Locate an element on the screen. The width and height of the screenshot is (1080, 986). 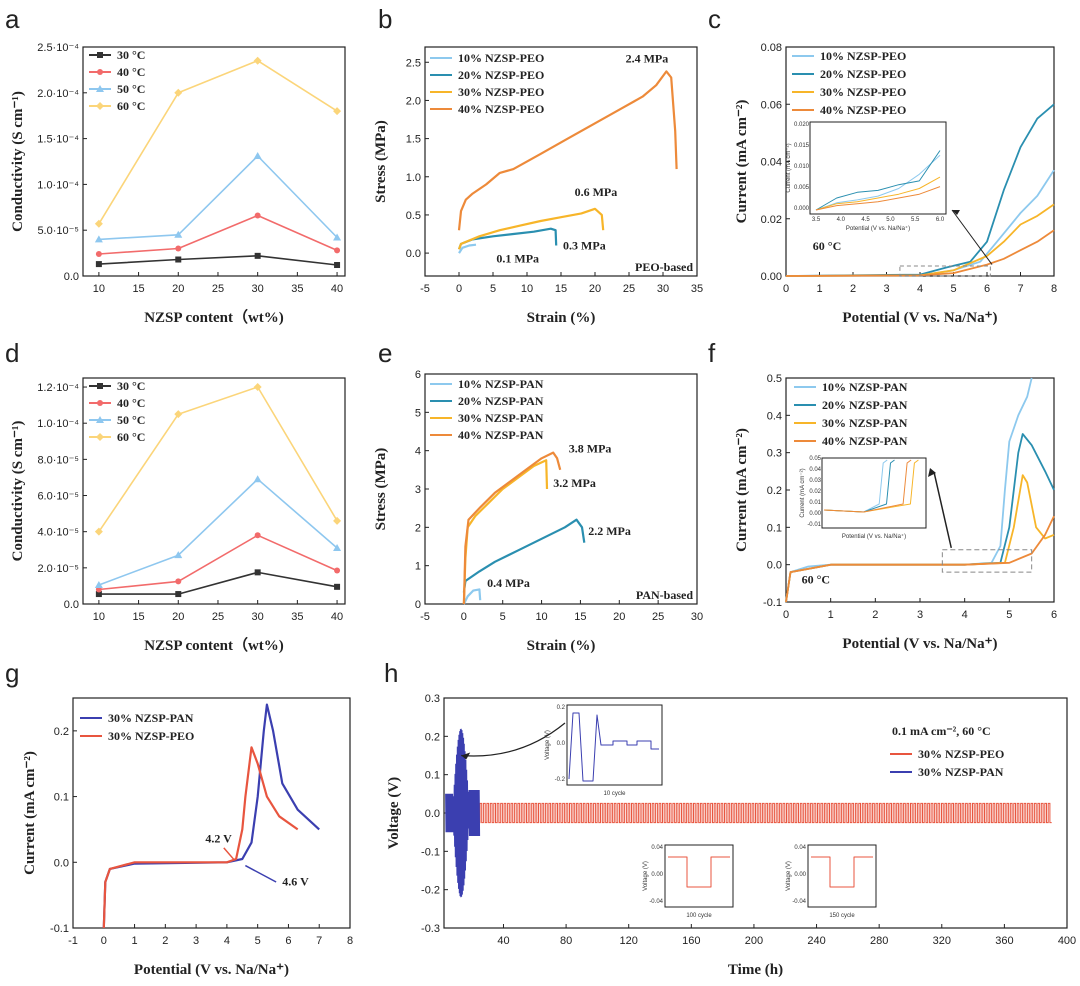
panel-note: PEO-based is located at coordinates (664, 267).